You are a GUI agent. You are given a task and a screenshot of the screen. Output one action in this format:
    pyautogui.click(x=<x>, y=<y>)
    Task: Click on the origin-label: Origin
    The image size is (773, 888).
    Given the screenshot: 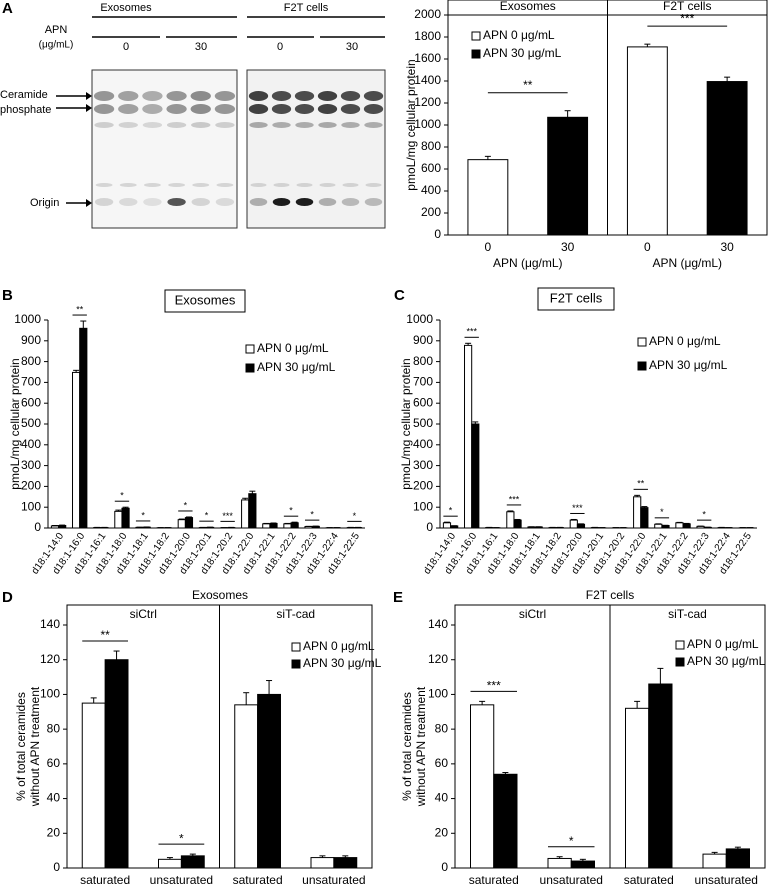 What is the action you would take?
    pyautogui.click(x=44, y=203)
    